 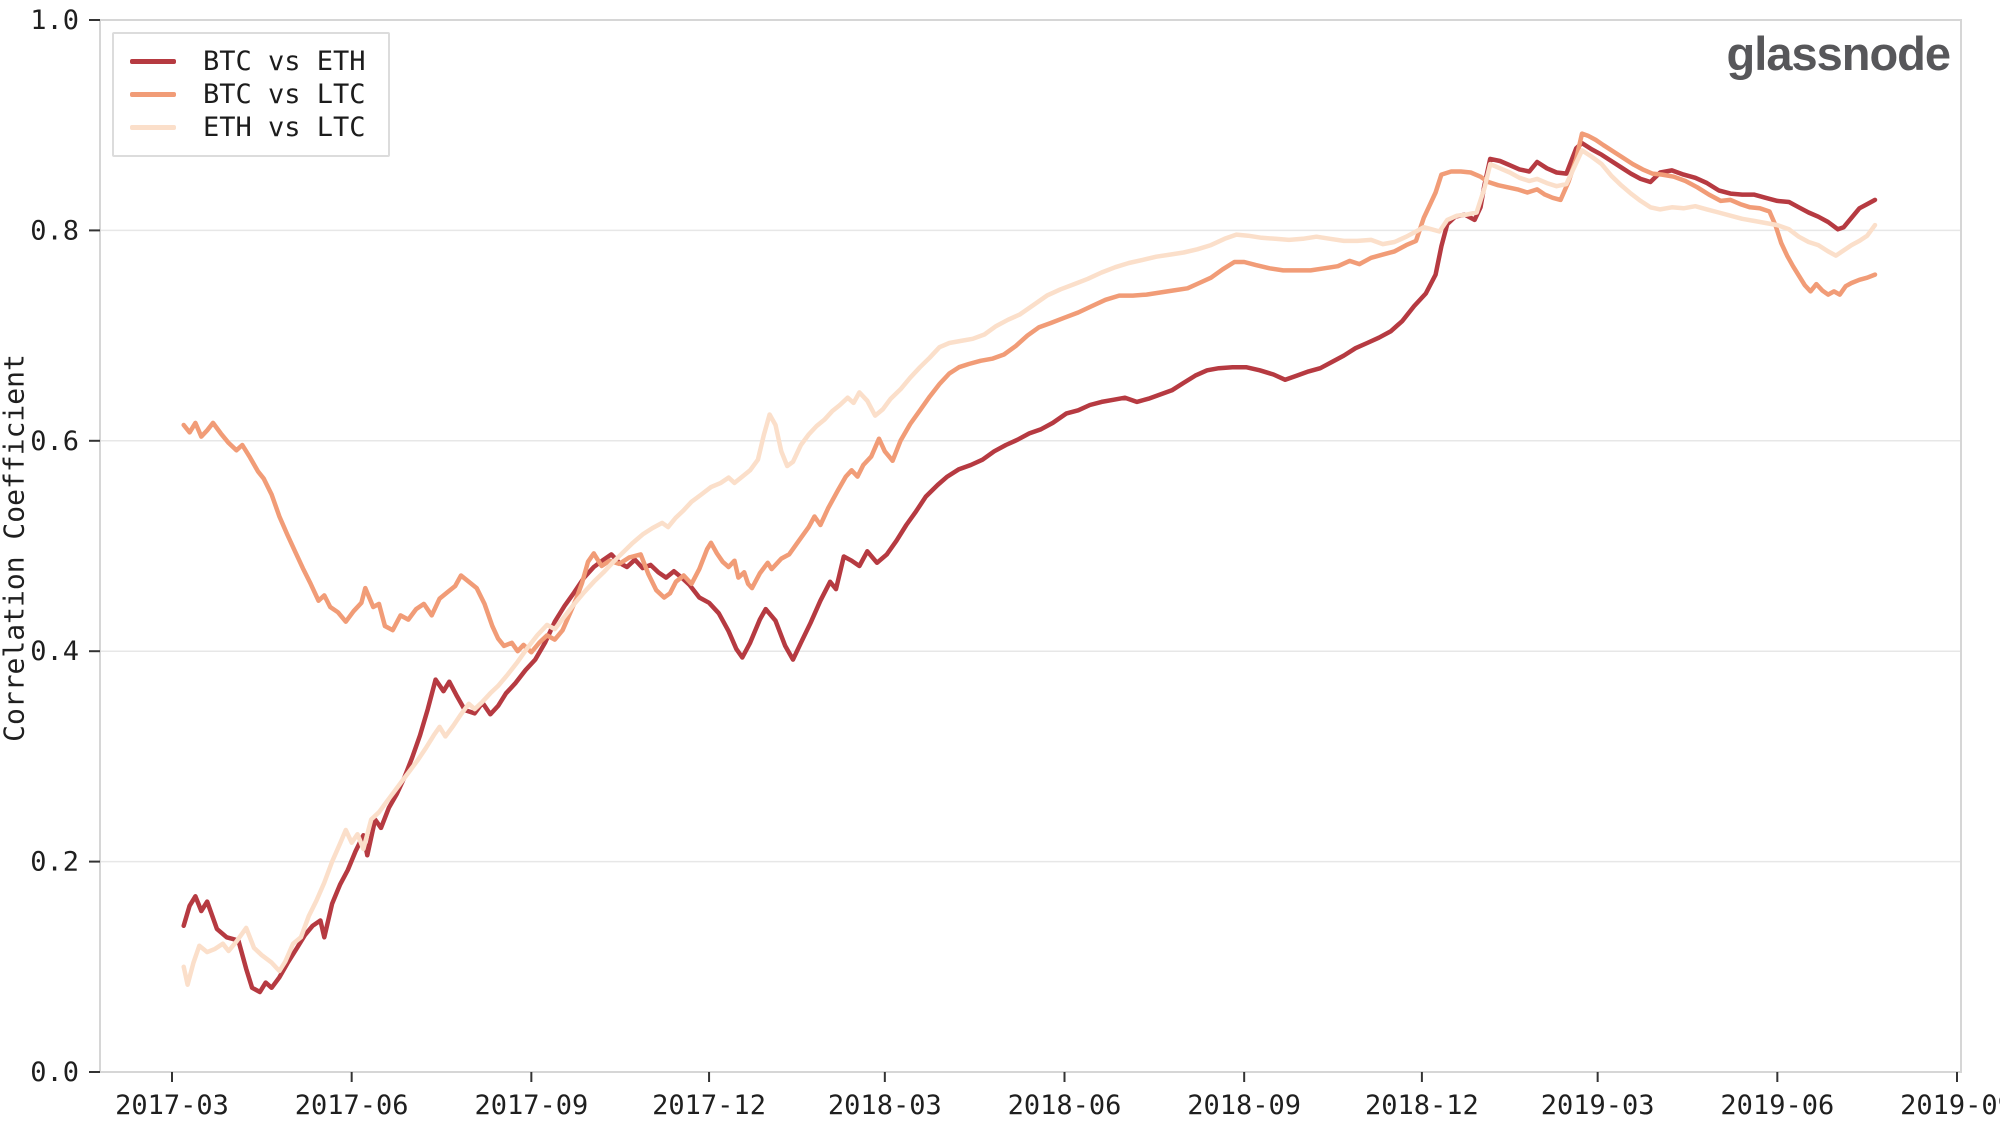 I want to click on legend-item: BTC vs LTC, so click(x=248, y=94).